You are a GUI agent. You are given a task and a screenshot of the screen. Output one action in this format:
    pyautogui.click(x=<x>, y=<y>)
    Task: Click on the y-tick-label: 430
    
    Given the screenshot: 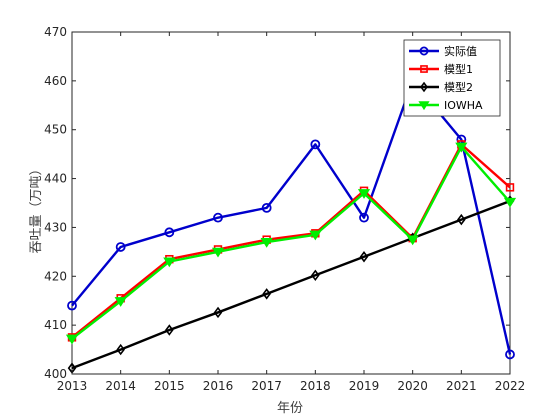 What is the action you would take?
    pyautogui.click(x=55, y=227)
    